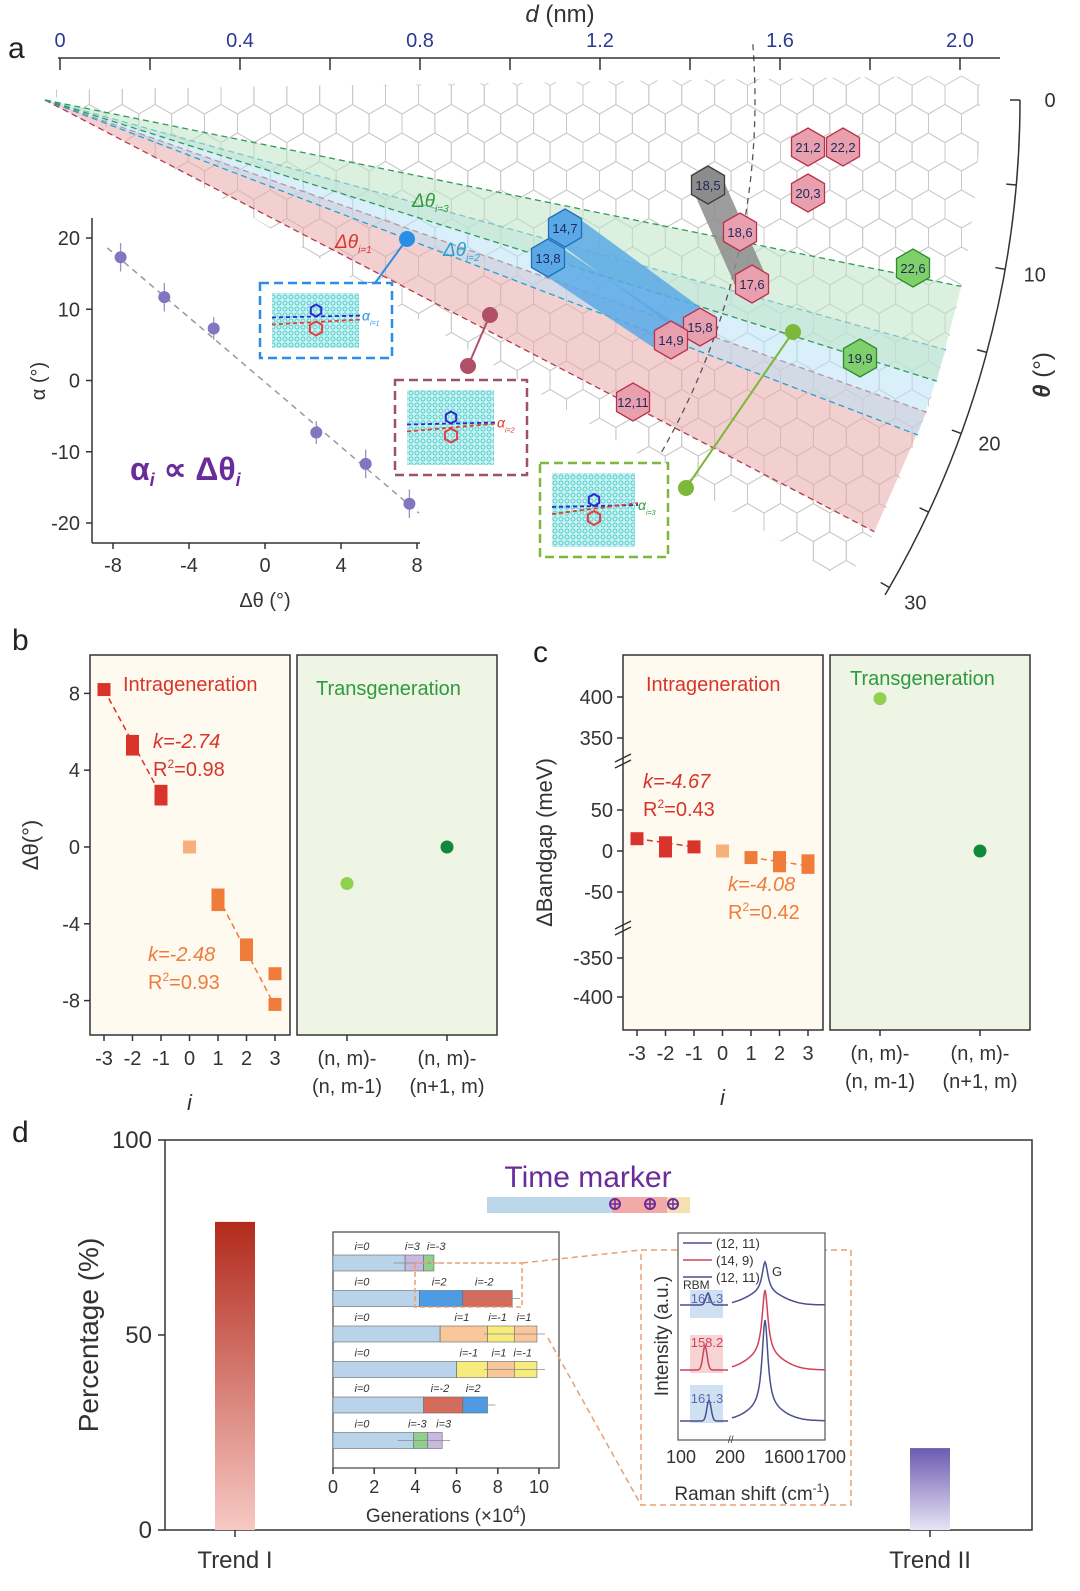  I want to click on connector-line, so click(739, 410).